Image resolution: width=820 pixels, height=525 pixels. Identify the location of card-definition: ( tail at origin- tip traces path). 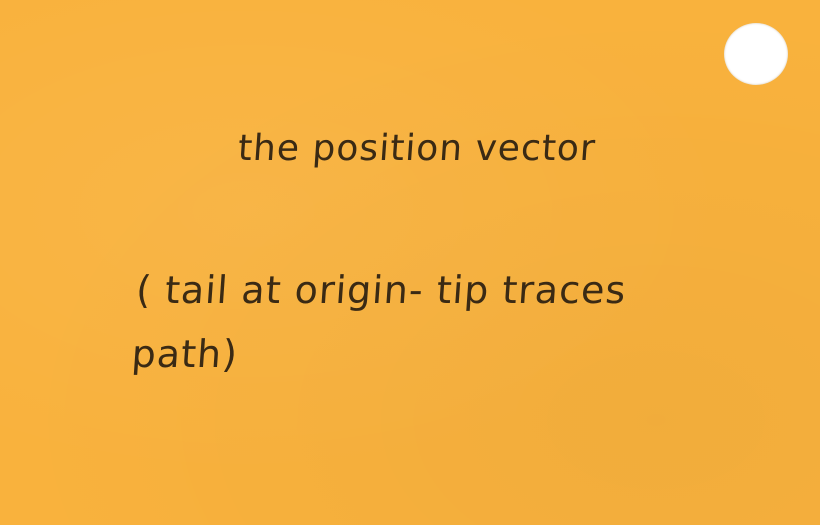
(379, 322).